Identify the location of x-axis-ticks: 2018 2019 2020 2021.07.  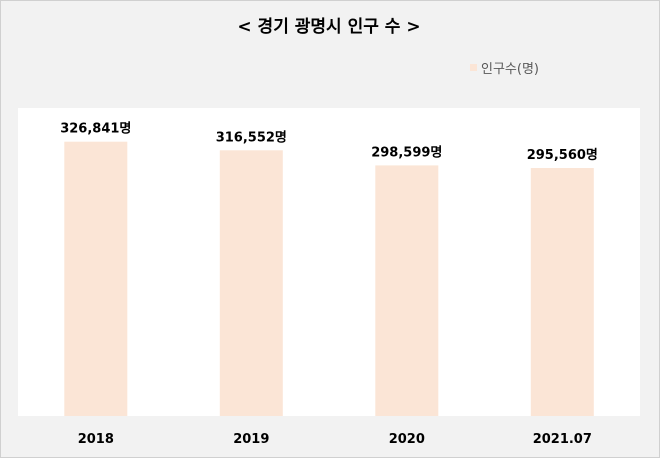
(335, 439).